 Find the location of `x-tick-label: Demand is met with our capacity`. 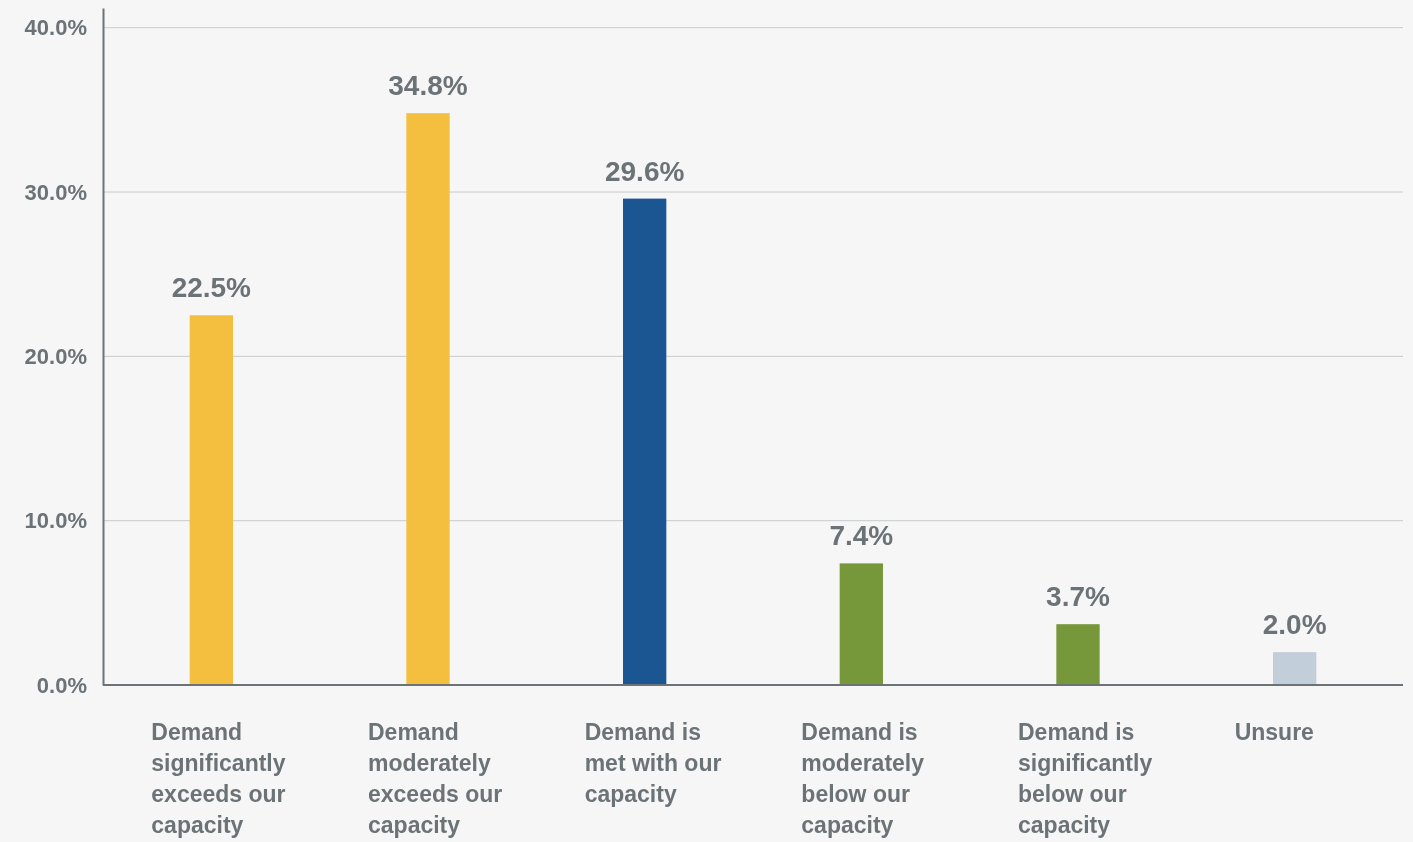

x-tick-label: Demand is met with our capacity is located at coordinates (653, 763).